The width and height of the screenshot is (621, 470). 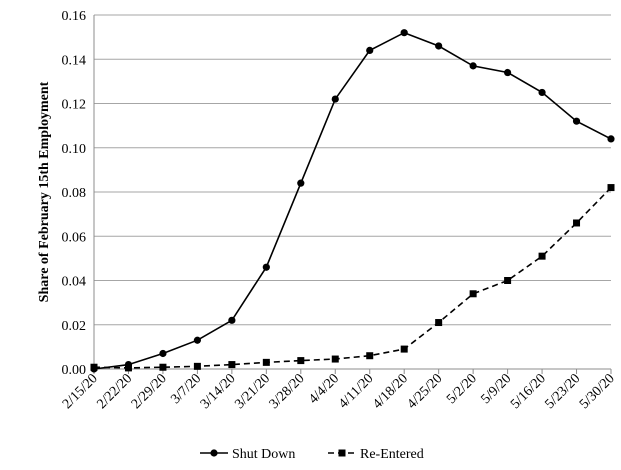 I want to click on x-tick-label: 3/21/20, so click(x=252, y=391).